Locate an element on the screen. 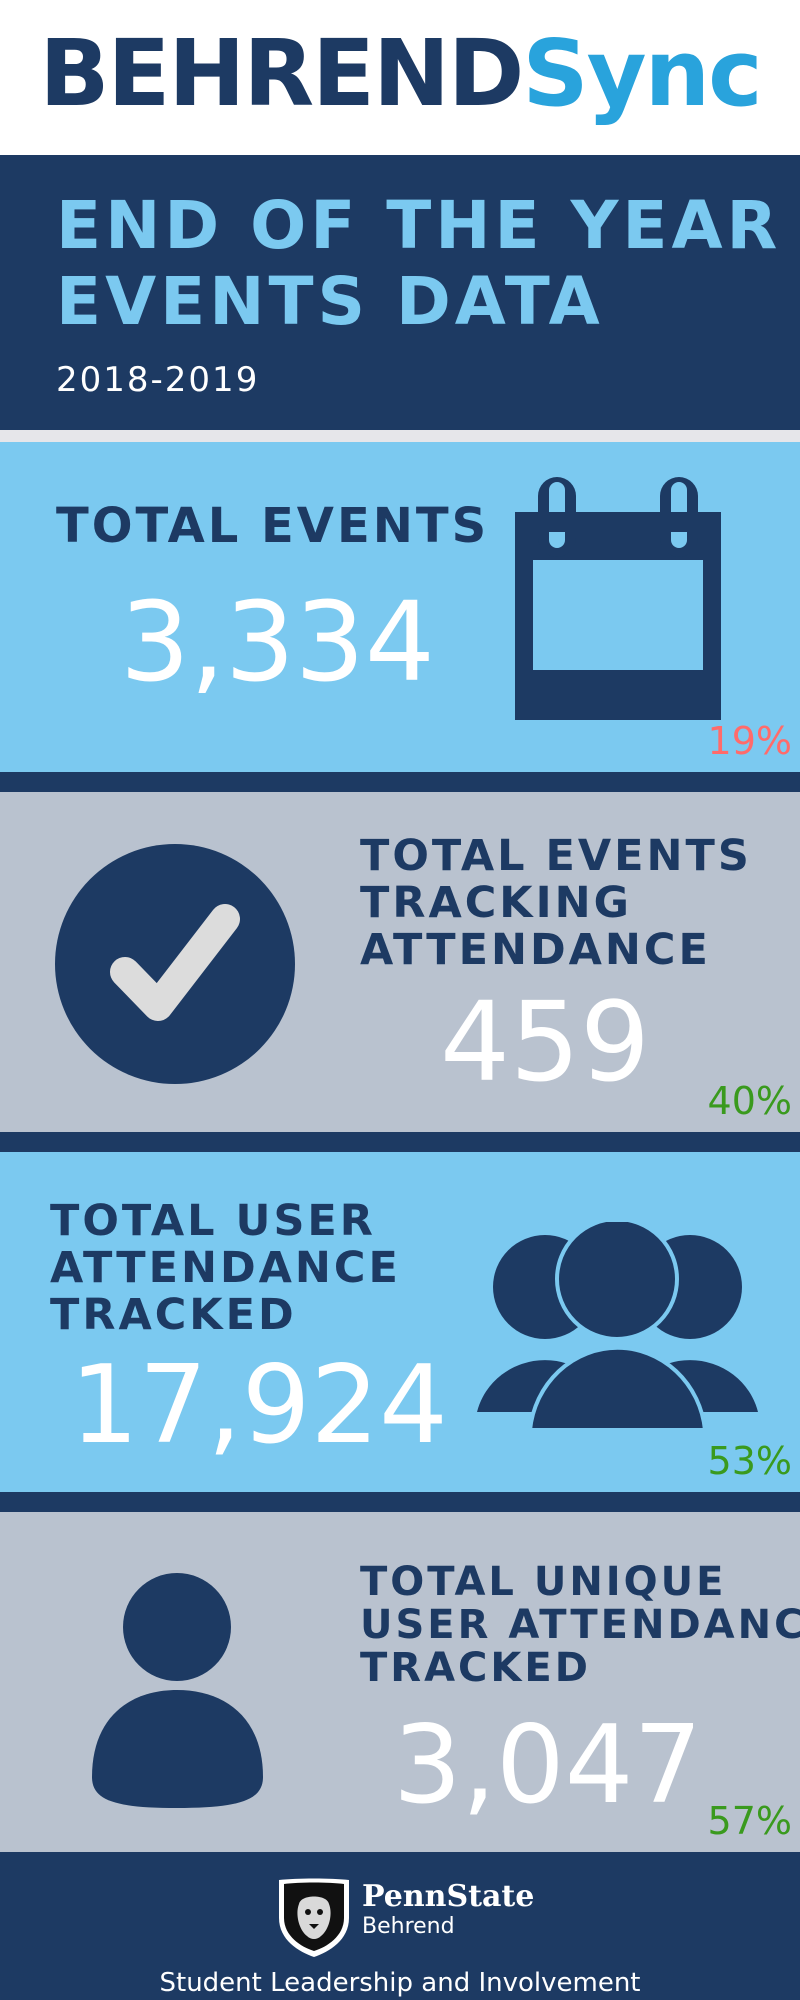 The height and width of the screenshot is (2000, 800). stat-heading: TOTAL USER ATTENDANCE TRACKED is located at coordinates (225, 1268).